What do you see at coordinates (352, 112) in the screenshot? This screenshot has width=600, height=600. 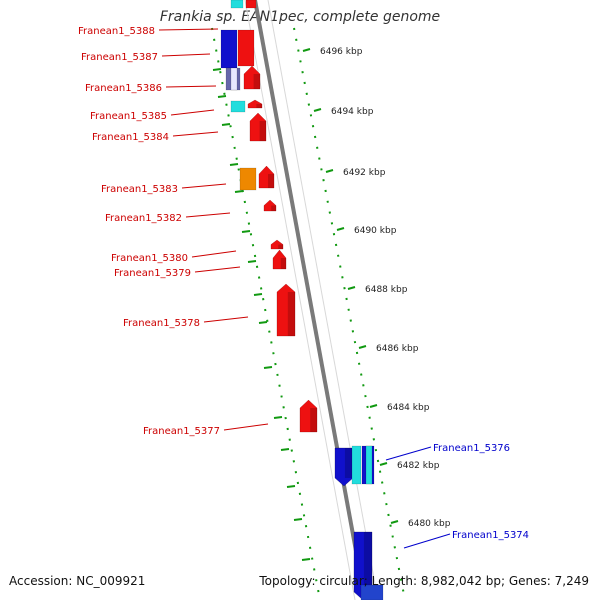 I see `ruler-tick-label: 6494 kbp` at bounding box center [352, 112].